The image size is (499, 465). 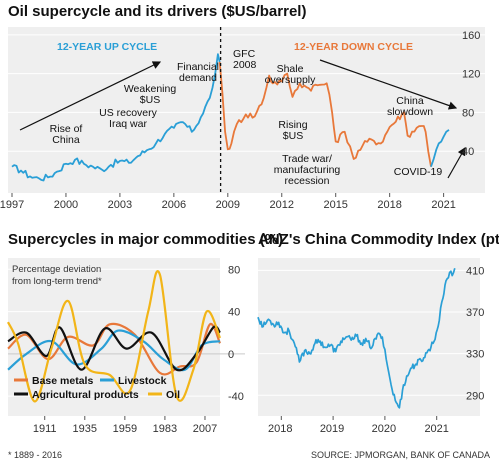 I want to click on up-cycle-label: 12-YEAR UP CYCLE, so click(x=107, y=47).